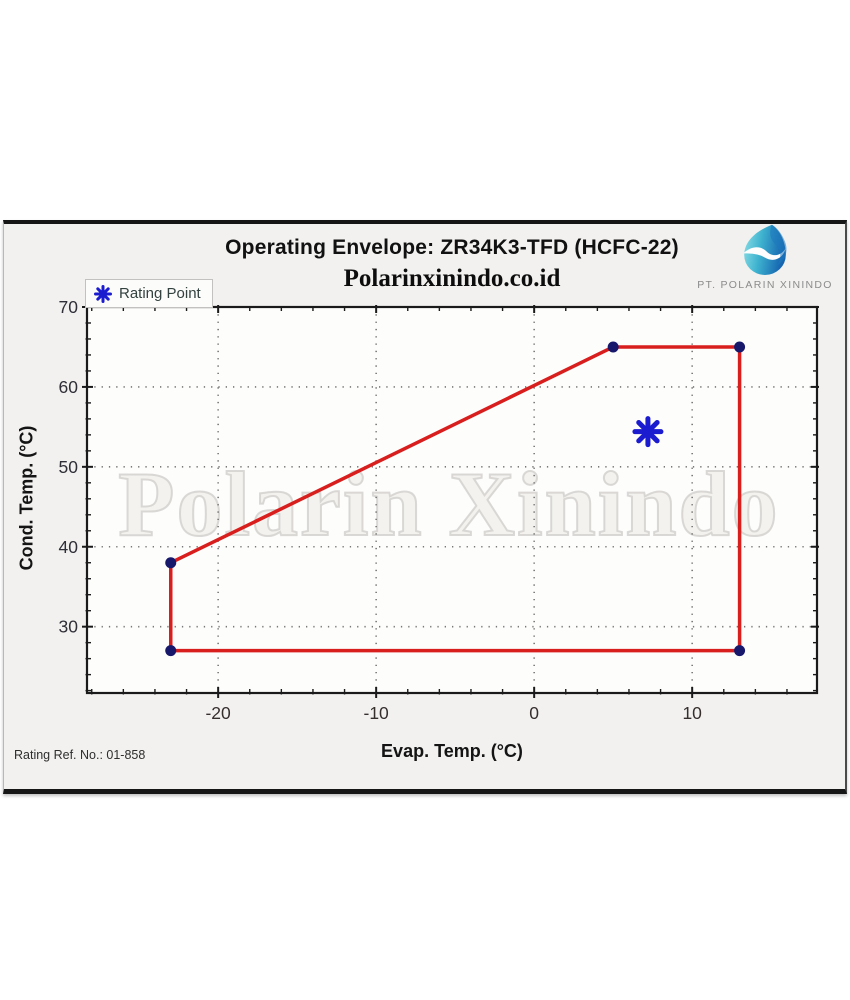 This screenshot has height=1000, width=850. I want to click on brand-name: PT. POLARIN XININDO, so click(765, 285).